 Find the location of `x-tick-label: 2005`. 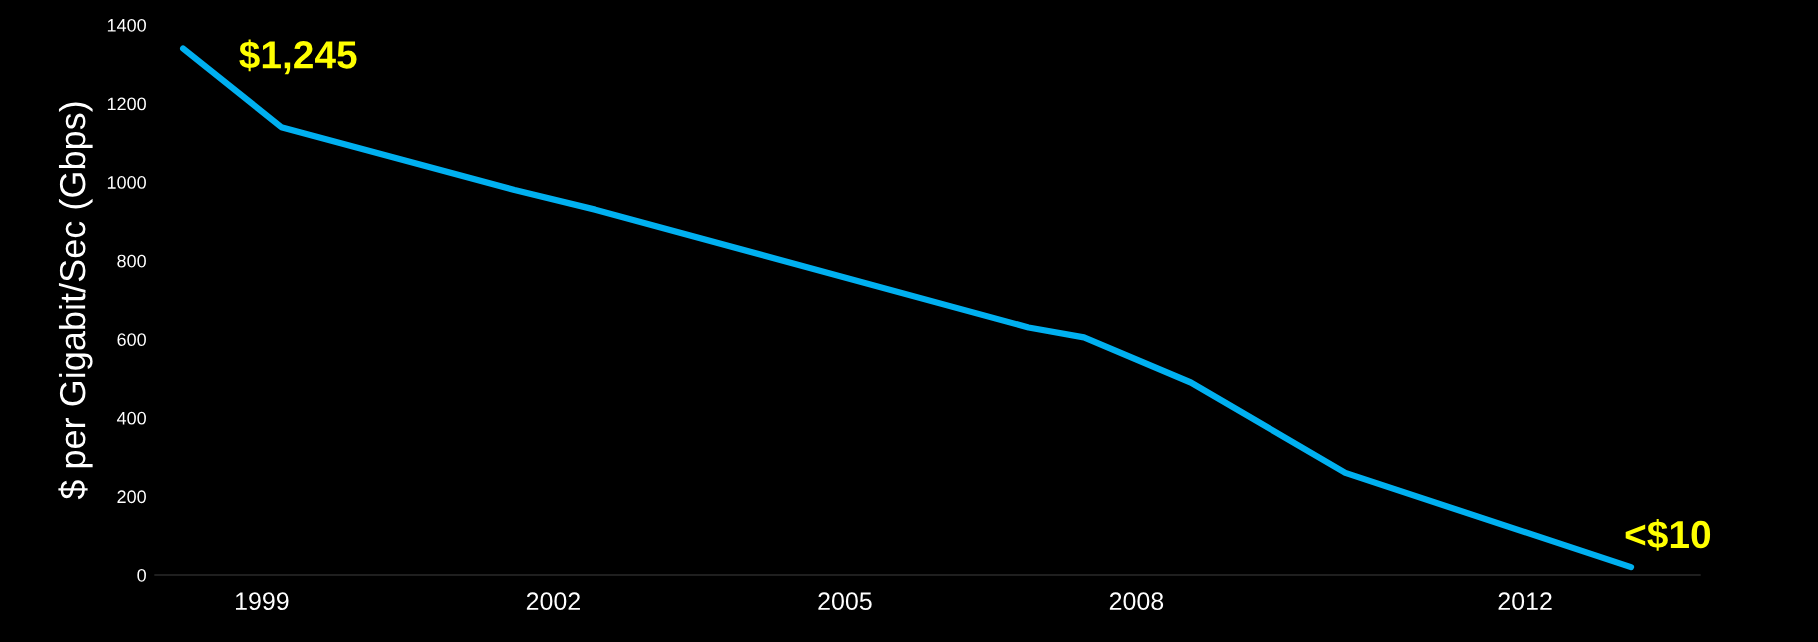

x-tick-label: 2005 is located at coordinates (845, 601).